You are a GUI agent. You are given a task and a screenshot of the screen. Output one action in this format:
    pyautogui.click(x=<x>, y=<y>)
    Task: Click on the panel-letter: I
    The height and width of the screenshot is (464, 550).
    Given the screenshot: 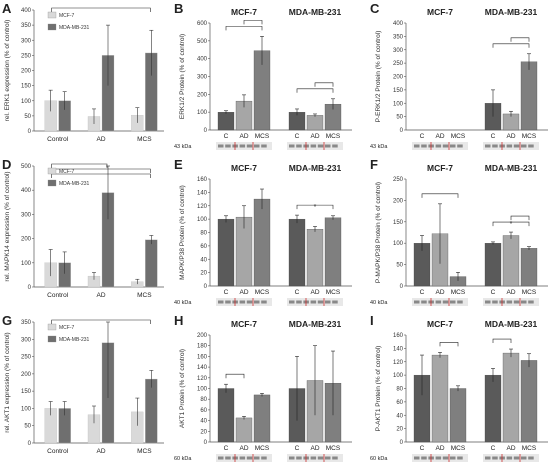 What is the action you would take?
    pyautogui.click(x=372, y=320)
    